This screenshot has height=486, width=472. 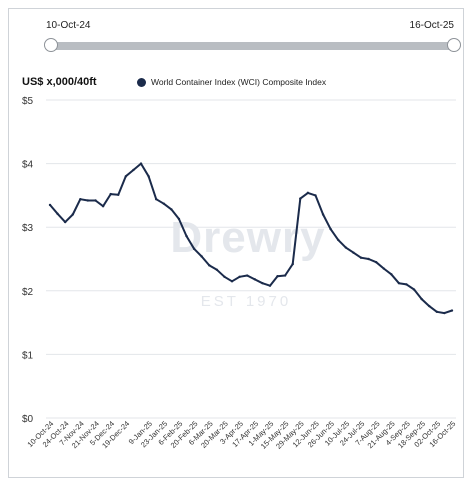 What do you see at coordinates (454, 45) in the screenshot?
I see `range-end-handle` at bounding box center [454, 45].